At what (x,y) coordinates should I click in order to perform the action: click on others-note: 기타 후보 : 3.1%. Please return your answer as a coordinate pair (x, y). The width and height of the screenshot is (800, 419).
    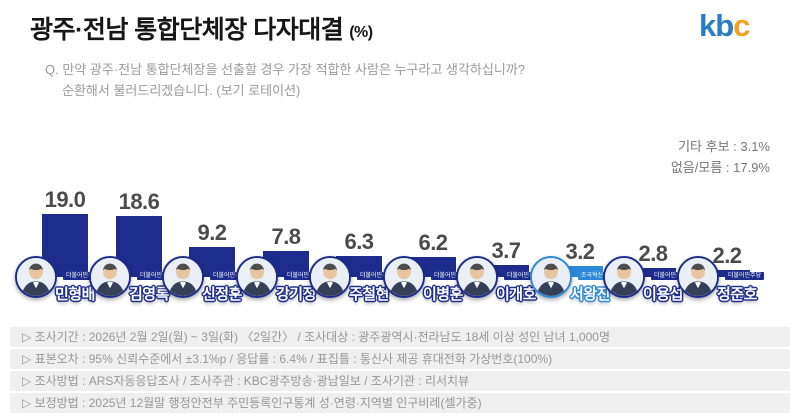
    Looking at the image, I should click on (724, 146).